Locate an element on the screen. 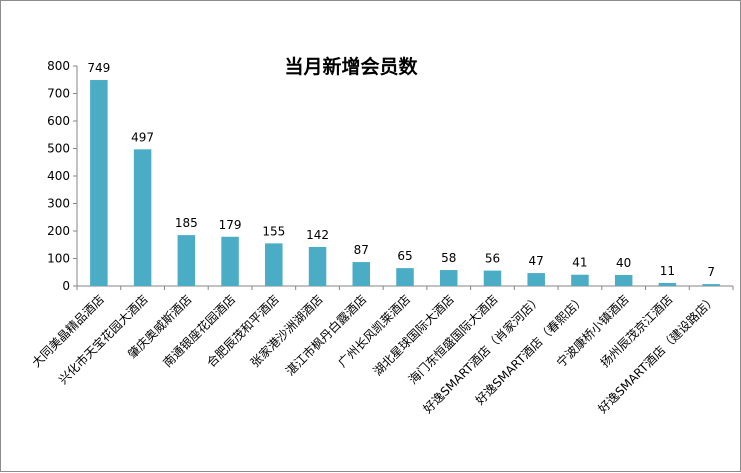  x-tick-label: 扬州辰茂京江酒店 is located at coordinates (636, 331).